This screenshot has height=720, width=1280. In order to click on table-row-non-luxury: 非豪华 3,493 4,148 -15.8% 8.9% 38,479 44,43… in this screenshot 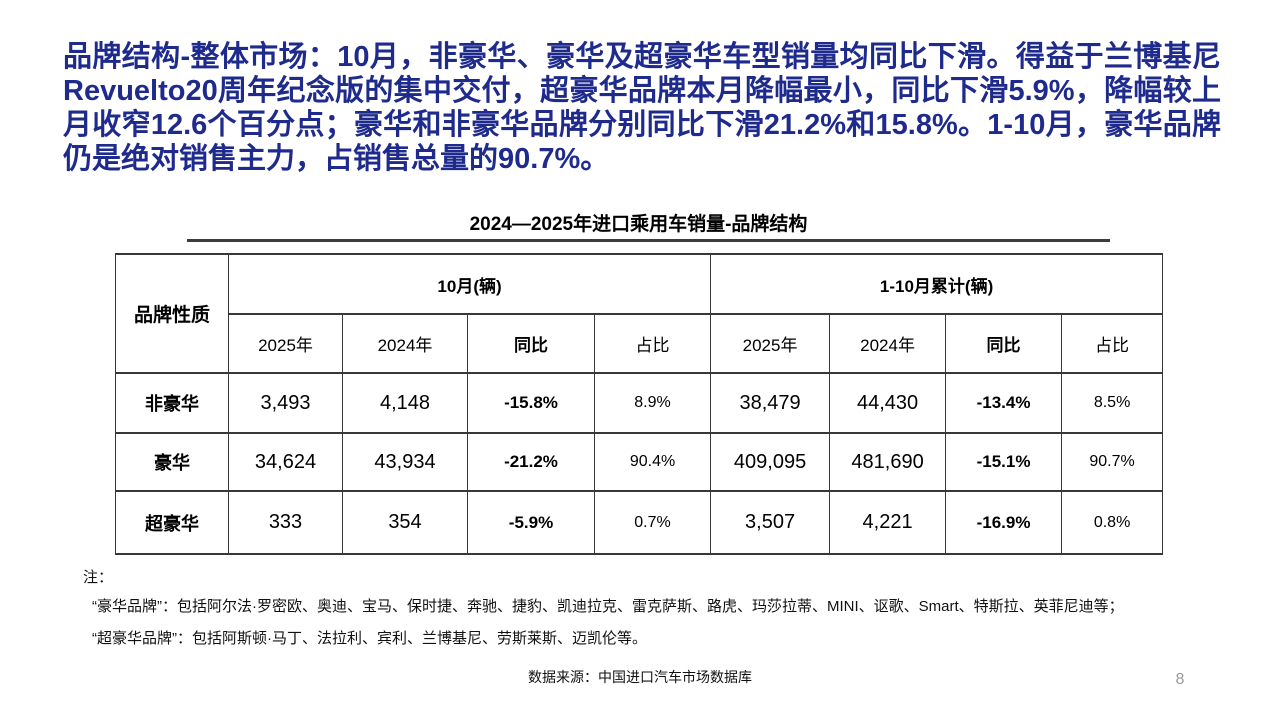, I will do `click(639, 403)`.